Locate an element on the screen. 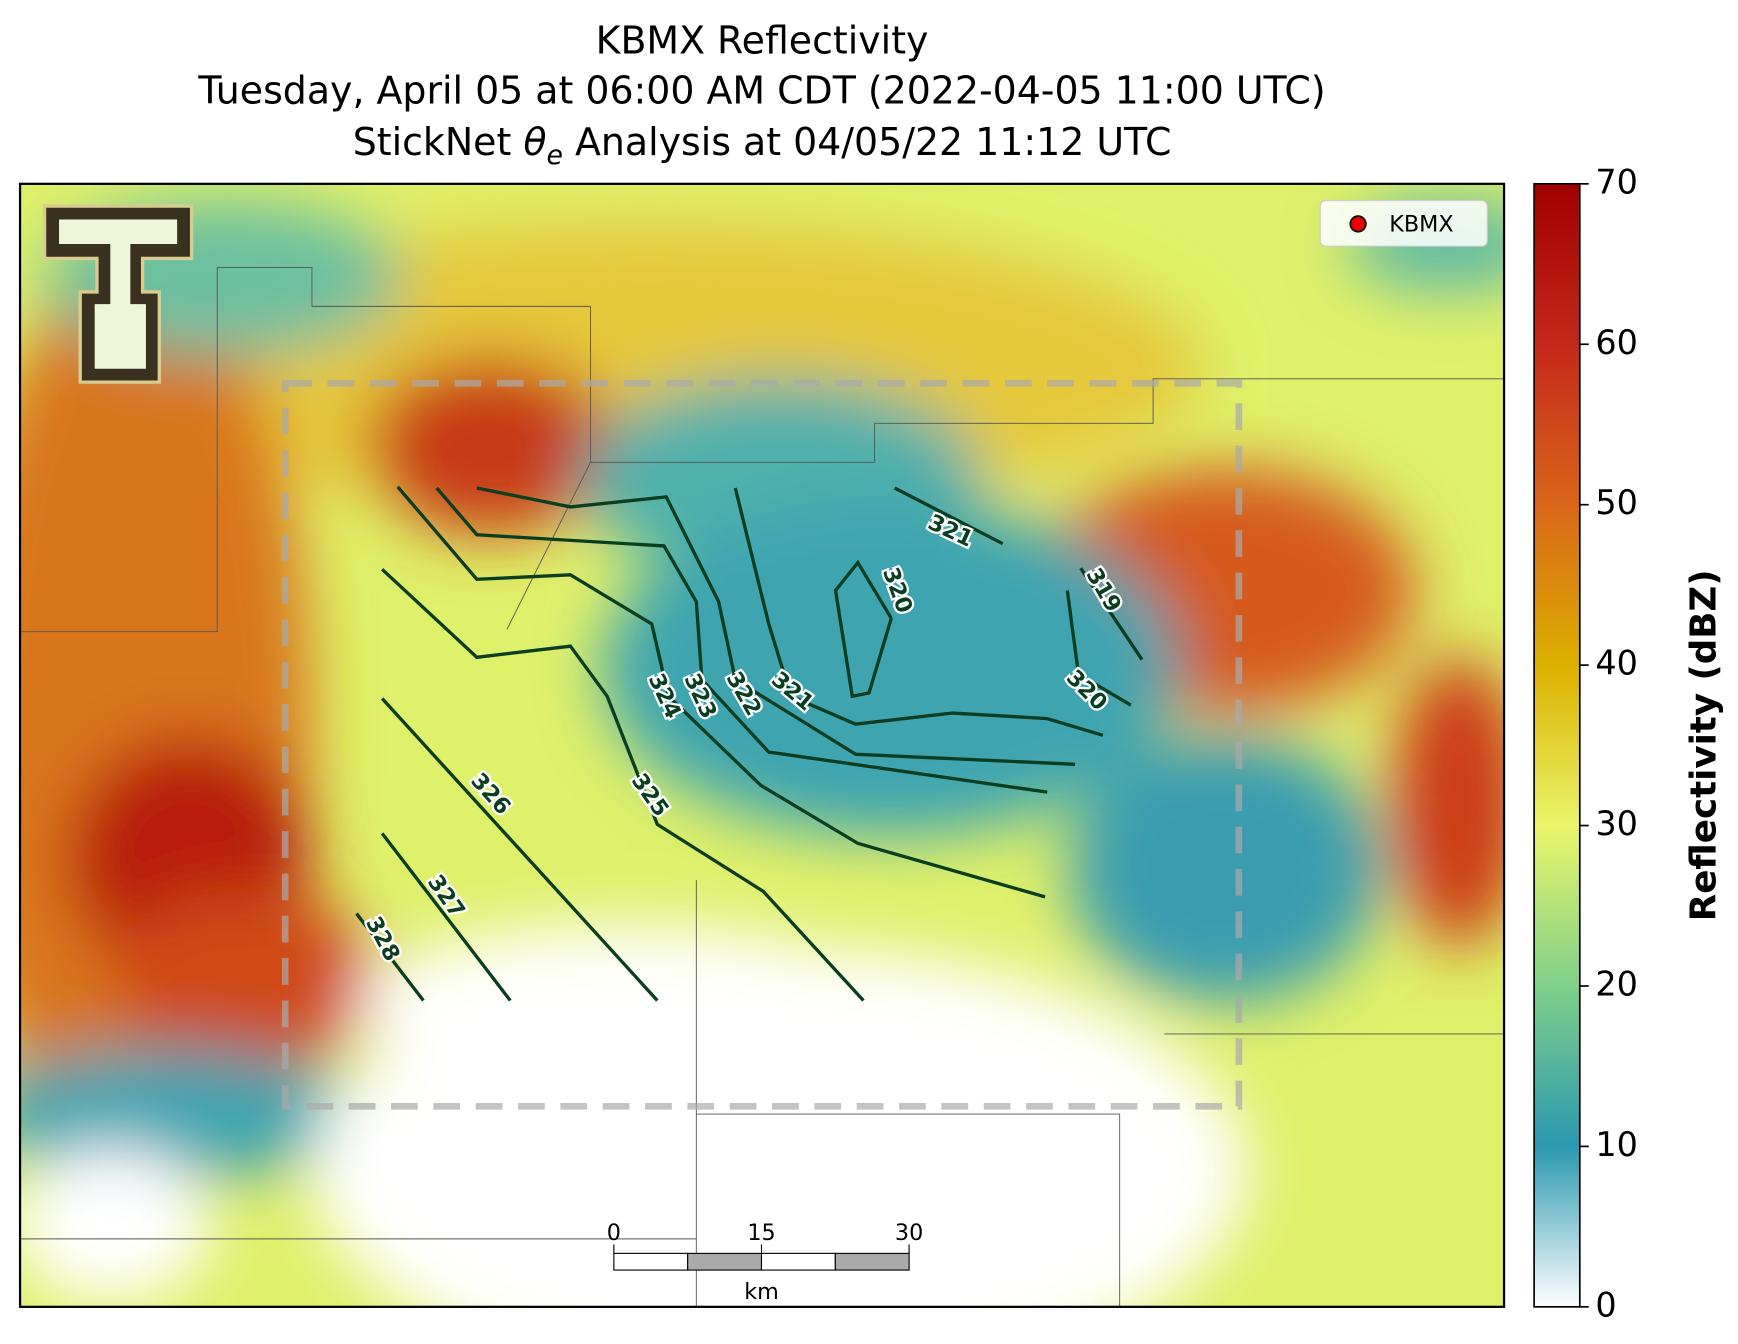  scale-unit: km is located at coordinates (761, 1292).